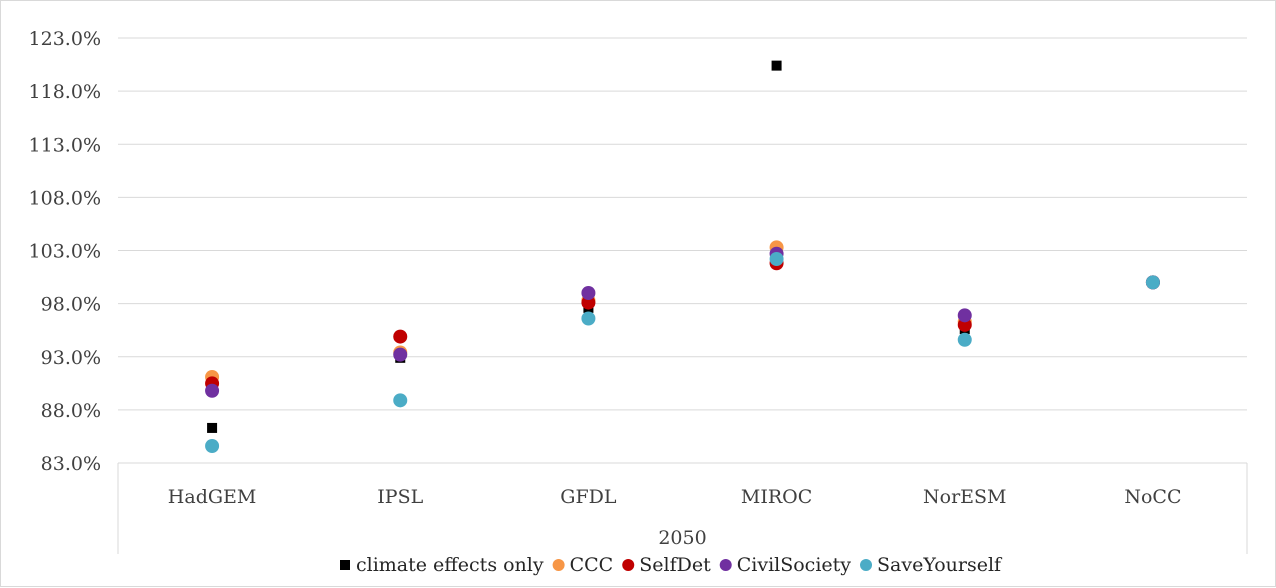  Describe the element at coordinates (794, 565) in the screenshot. I see `legend-label: CivilSociety` at that location.